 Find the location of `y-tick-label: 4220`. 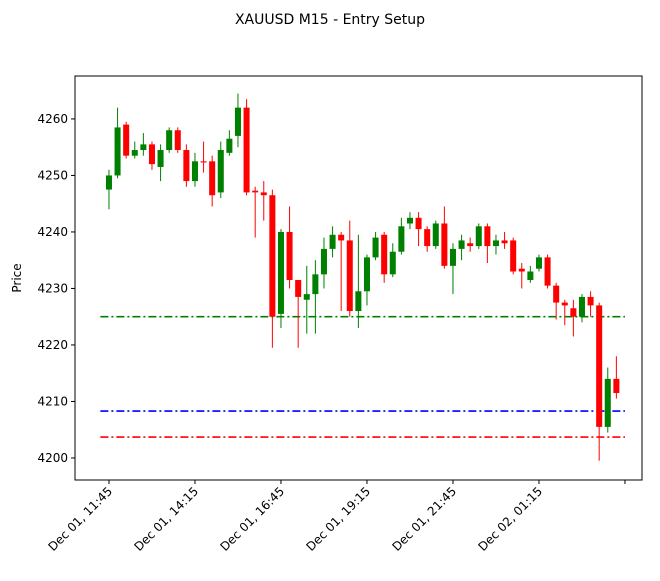

y-tick-label: 4220 is located at coordinates (52, 345).